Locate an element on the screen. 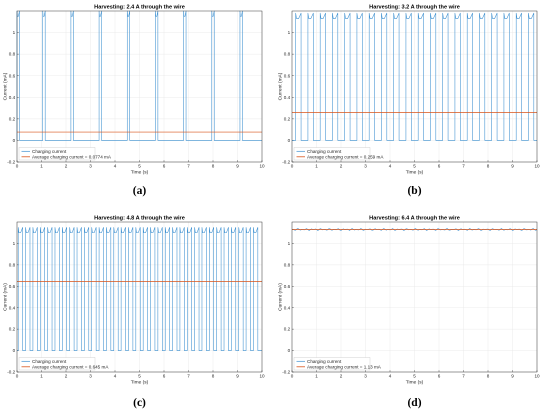  chart-title: Harvesting: 6.4 A through the wire is located at coordinates (414, 219).